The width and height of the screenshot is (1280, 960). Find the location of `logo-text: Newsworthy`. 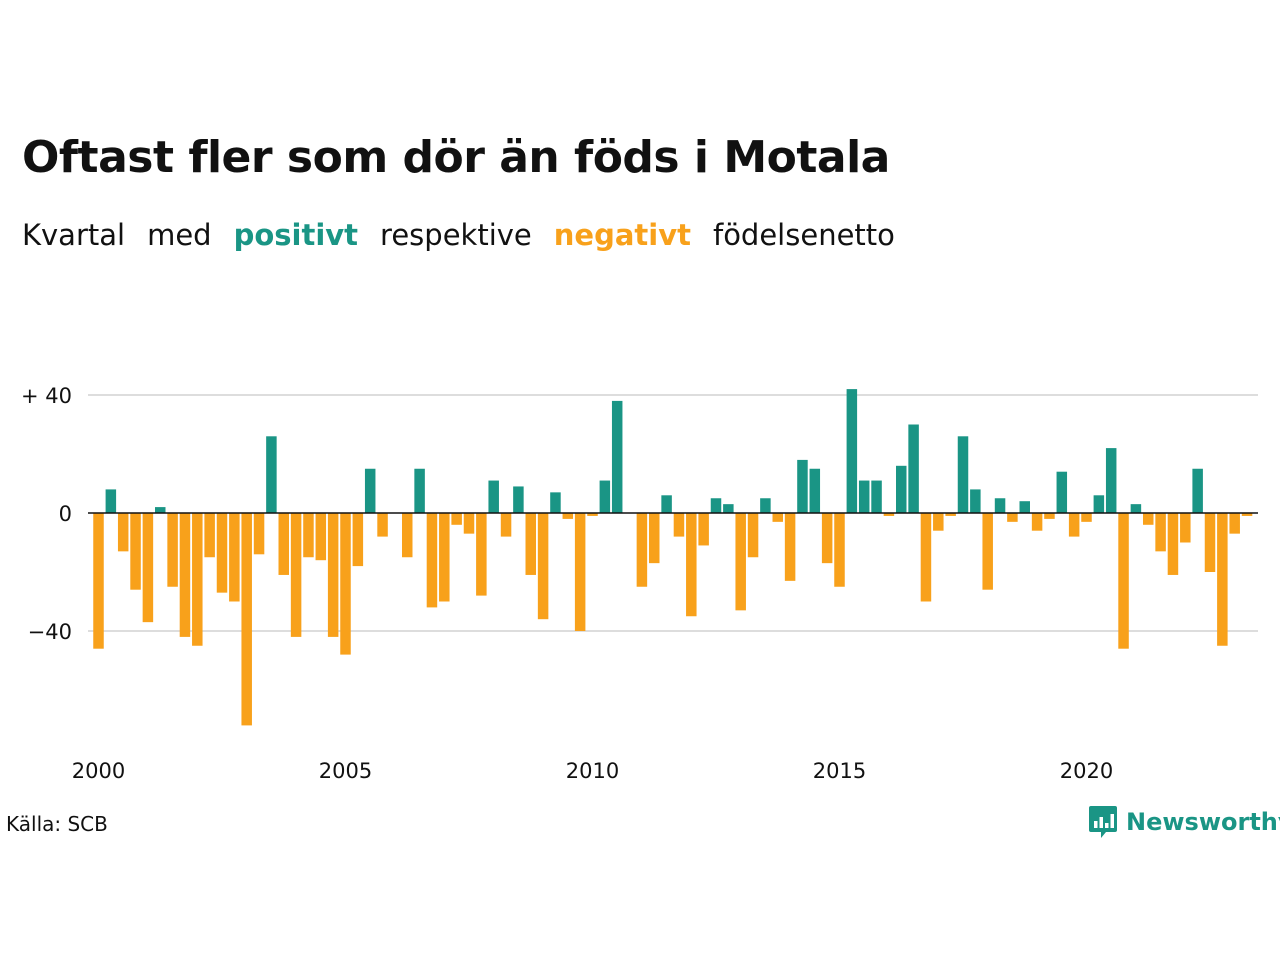

logo-text: Newsworthy is located at coordinates (1203, 822).